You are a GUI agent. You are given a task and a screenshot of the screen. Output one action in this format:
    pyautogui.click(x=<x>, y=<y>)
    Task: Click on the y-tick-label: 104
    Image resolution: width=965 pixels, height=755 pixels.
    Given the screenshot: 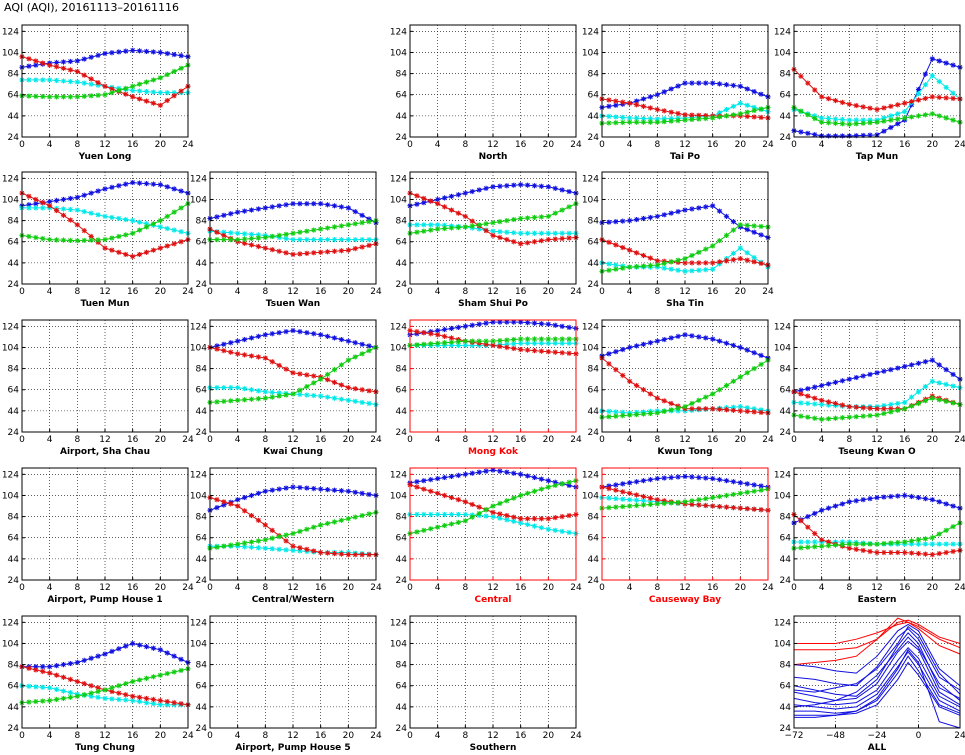 What is the action you would take?
    pyautogui.click(x=782, y=348)
    